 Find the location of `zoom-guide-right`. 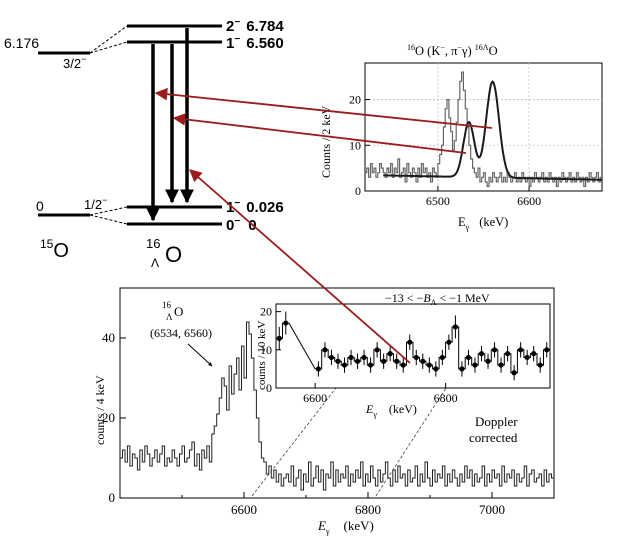

zoom-guide-right is located at coordinates (411, 442).